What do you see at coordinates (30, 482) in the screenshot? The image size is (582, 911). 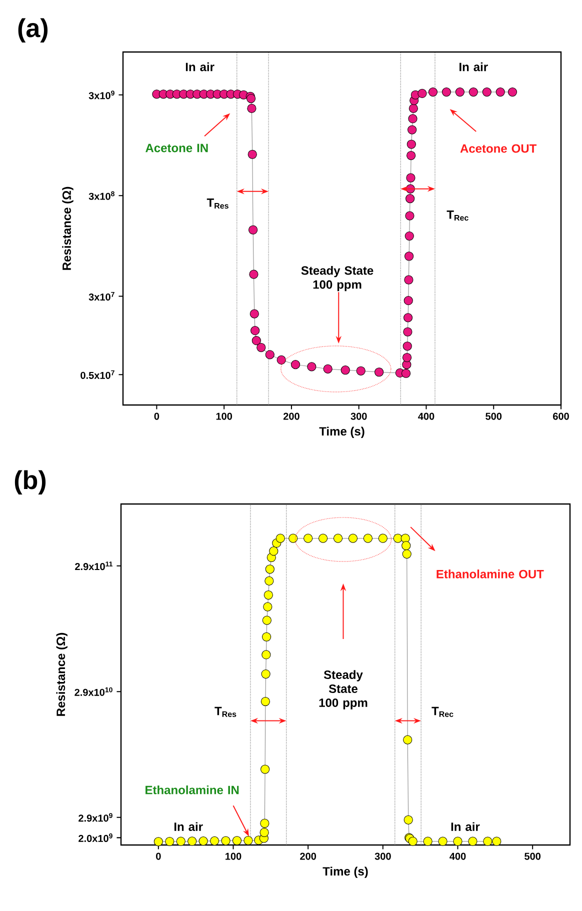 I see `chart-title: (b)` at bounding box center [30, 482].